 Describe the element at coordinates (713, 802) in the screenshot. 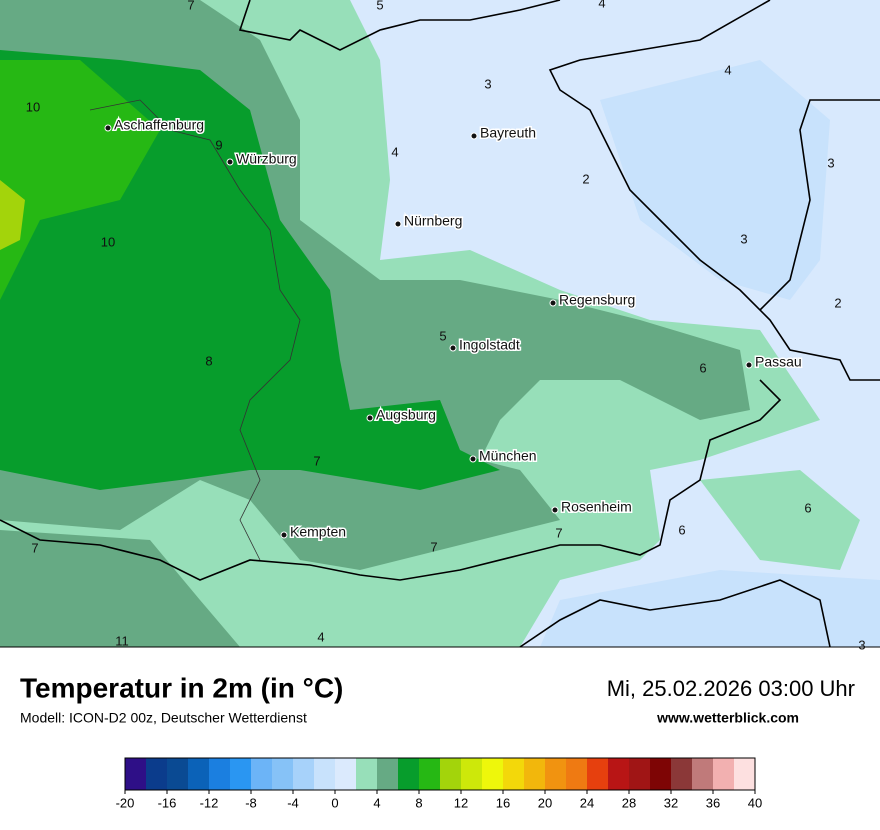

I see `colorbar-tick-label: 36` at that location.